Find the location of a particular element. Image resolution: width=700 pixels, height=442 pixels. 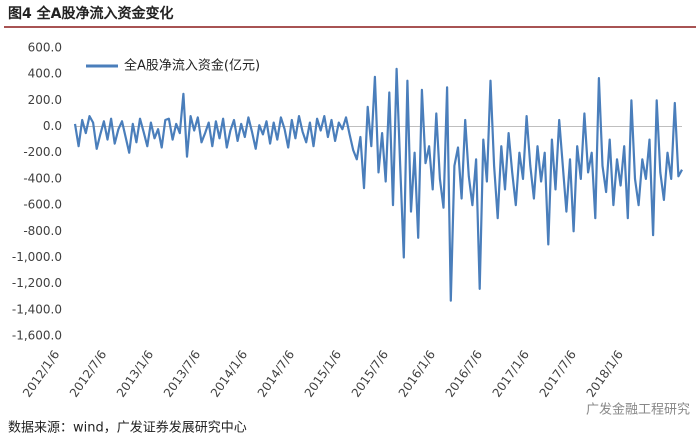

x-tick-label: 2016/1/6 is located at coordinates (417, 374).